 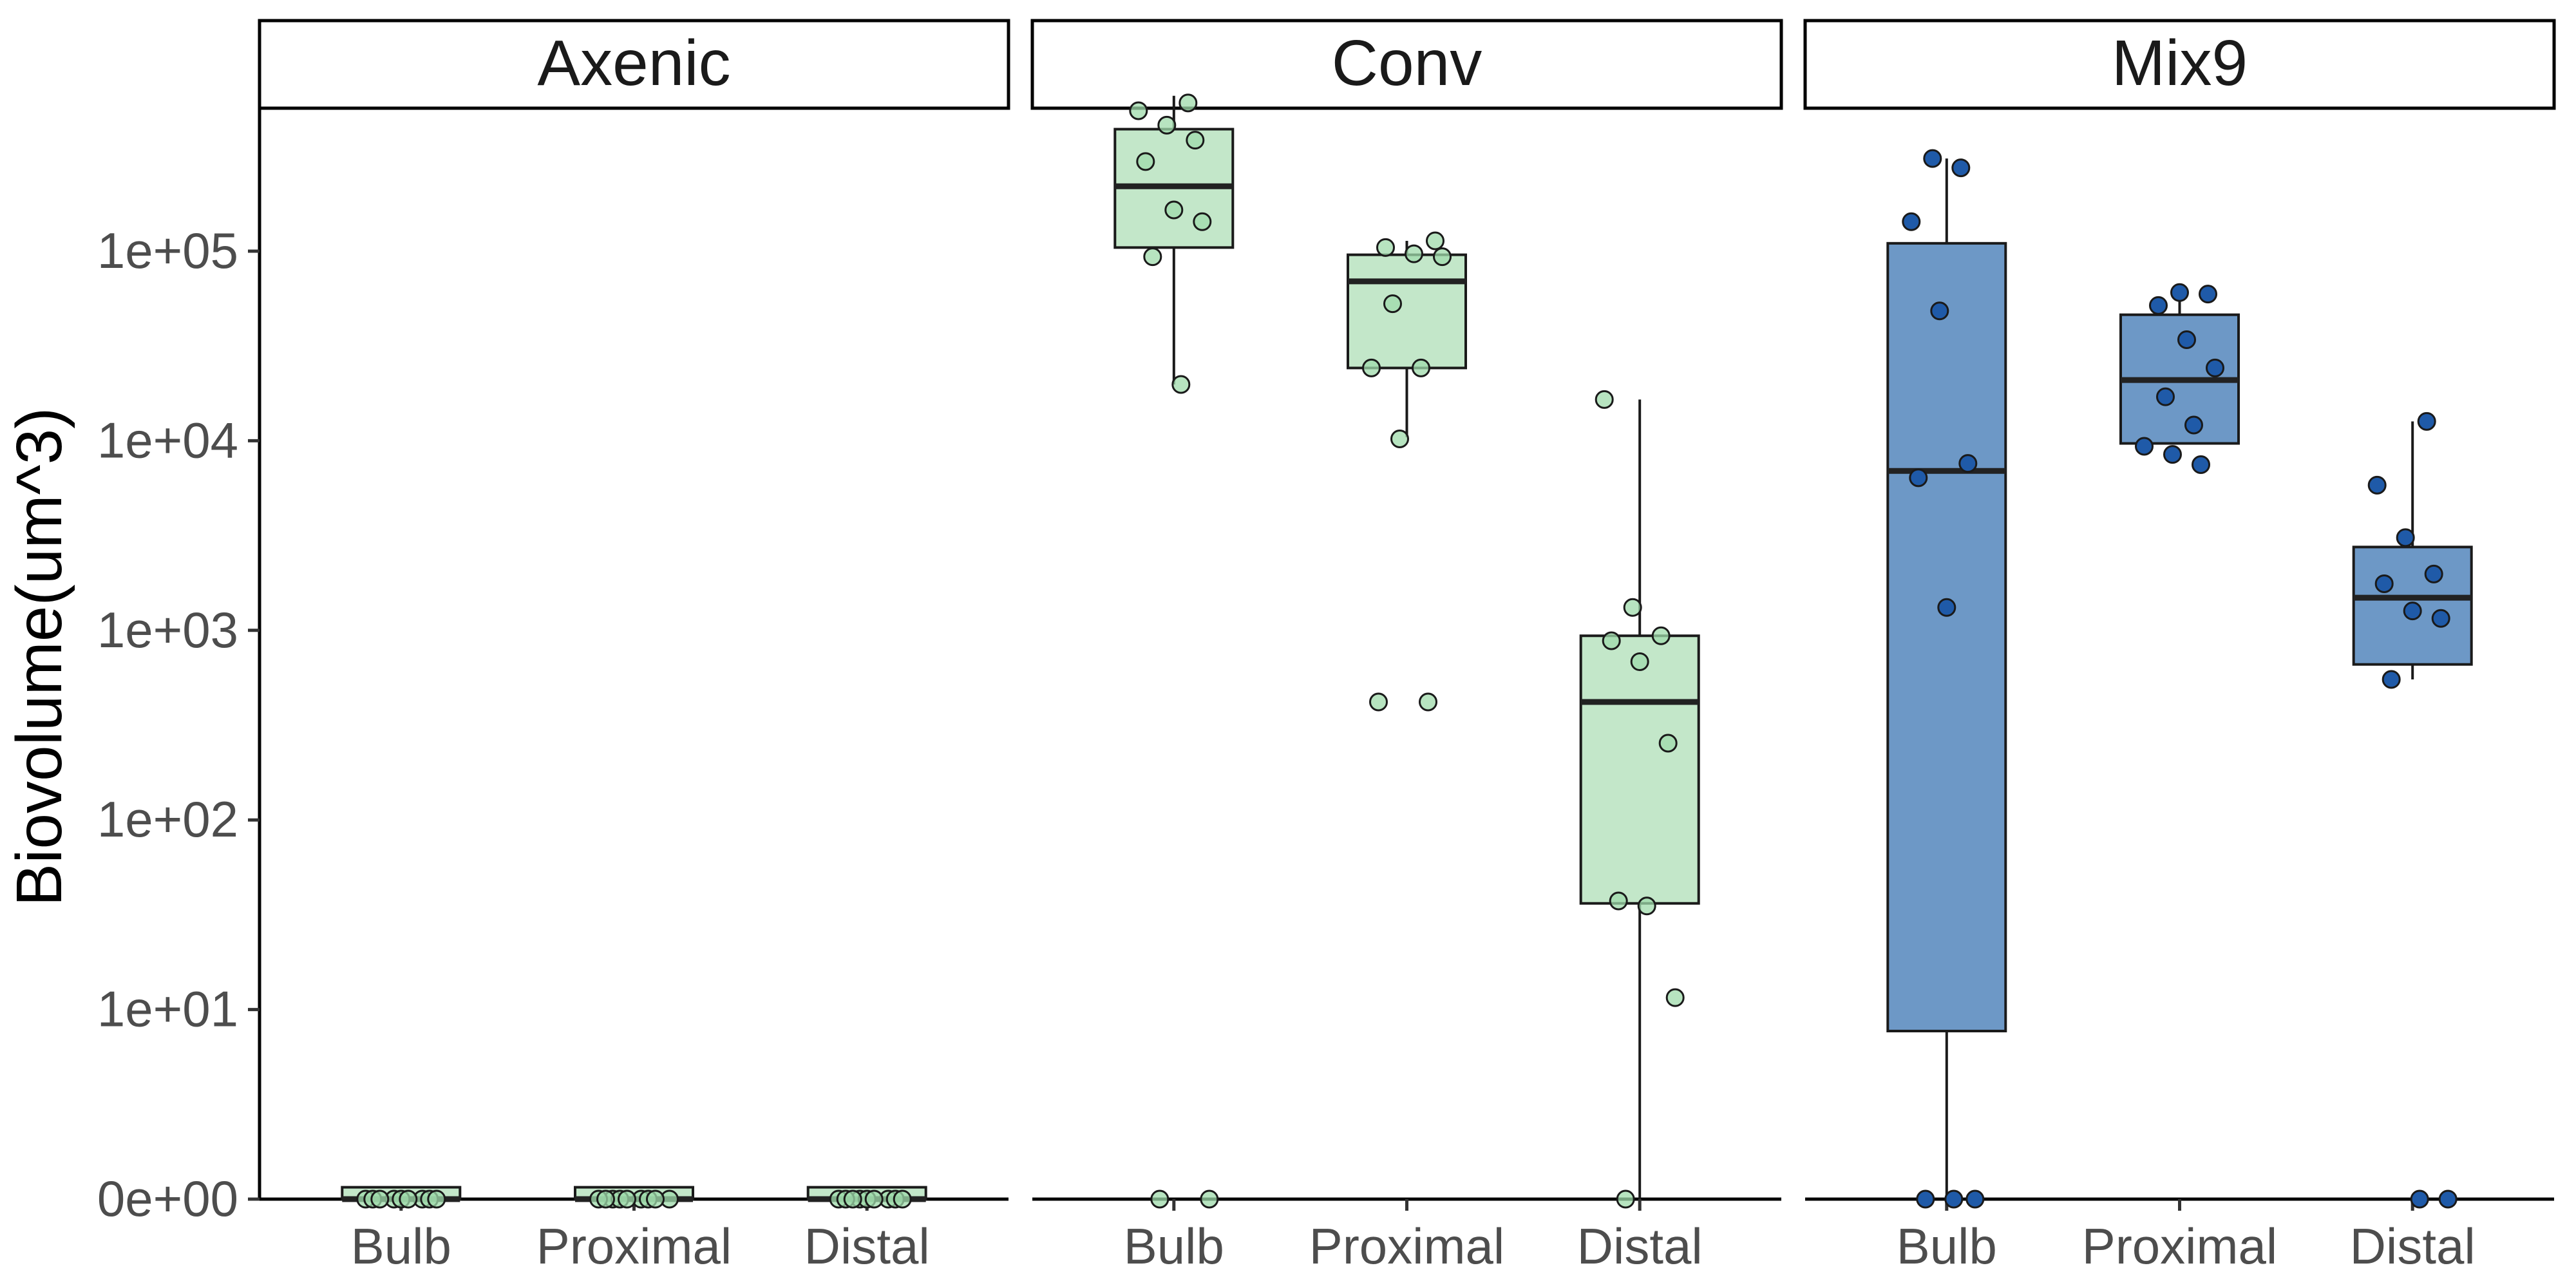 I want to click on facet-title: Axenic, so click(x=634, y=63).